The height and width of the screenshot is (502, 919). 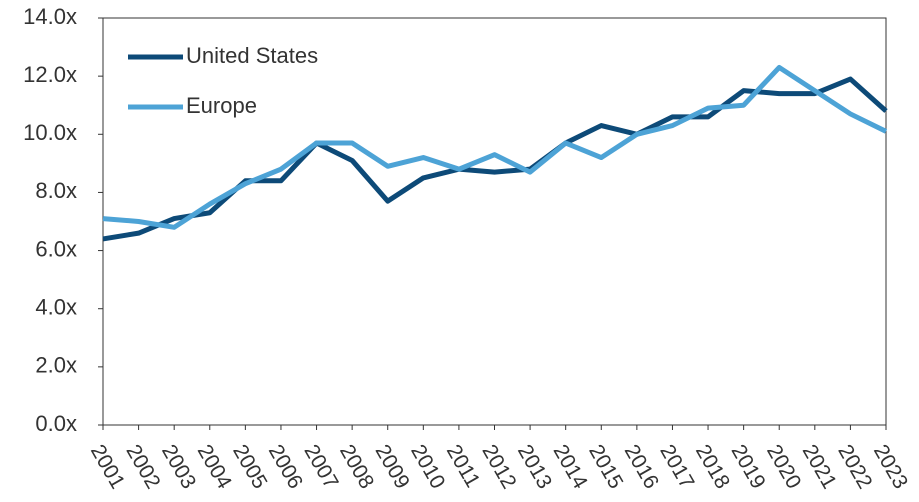 I want to click on x-tick-label: 2008, so click(x=356, y=467).